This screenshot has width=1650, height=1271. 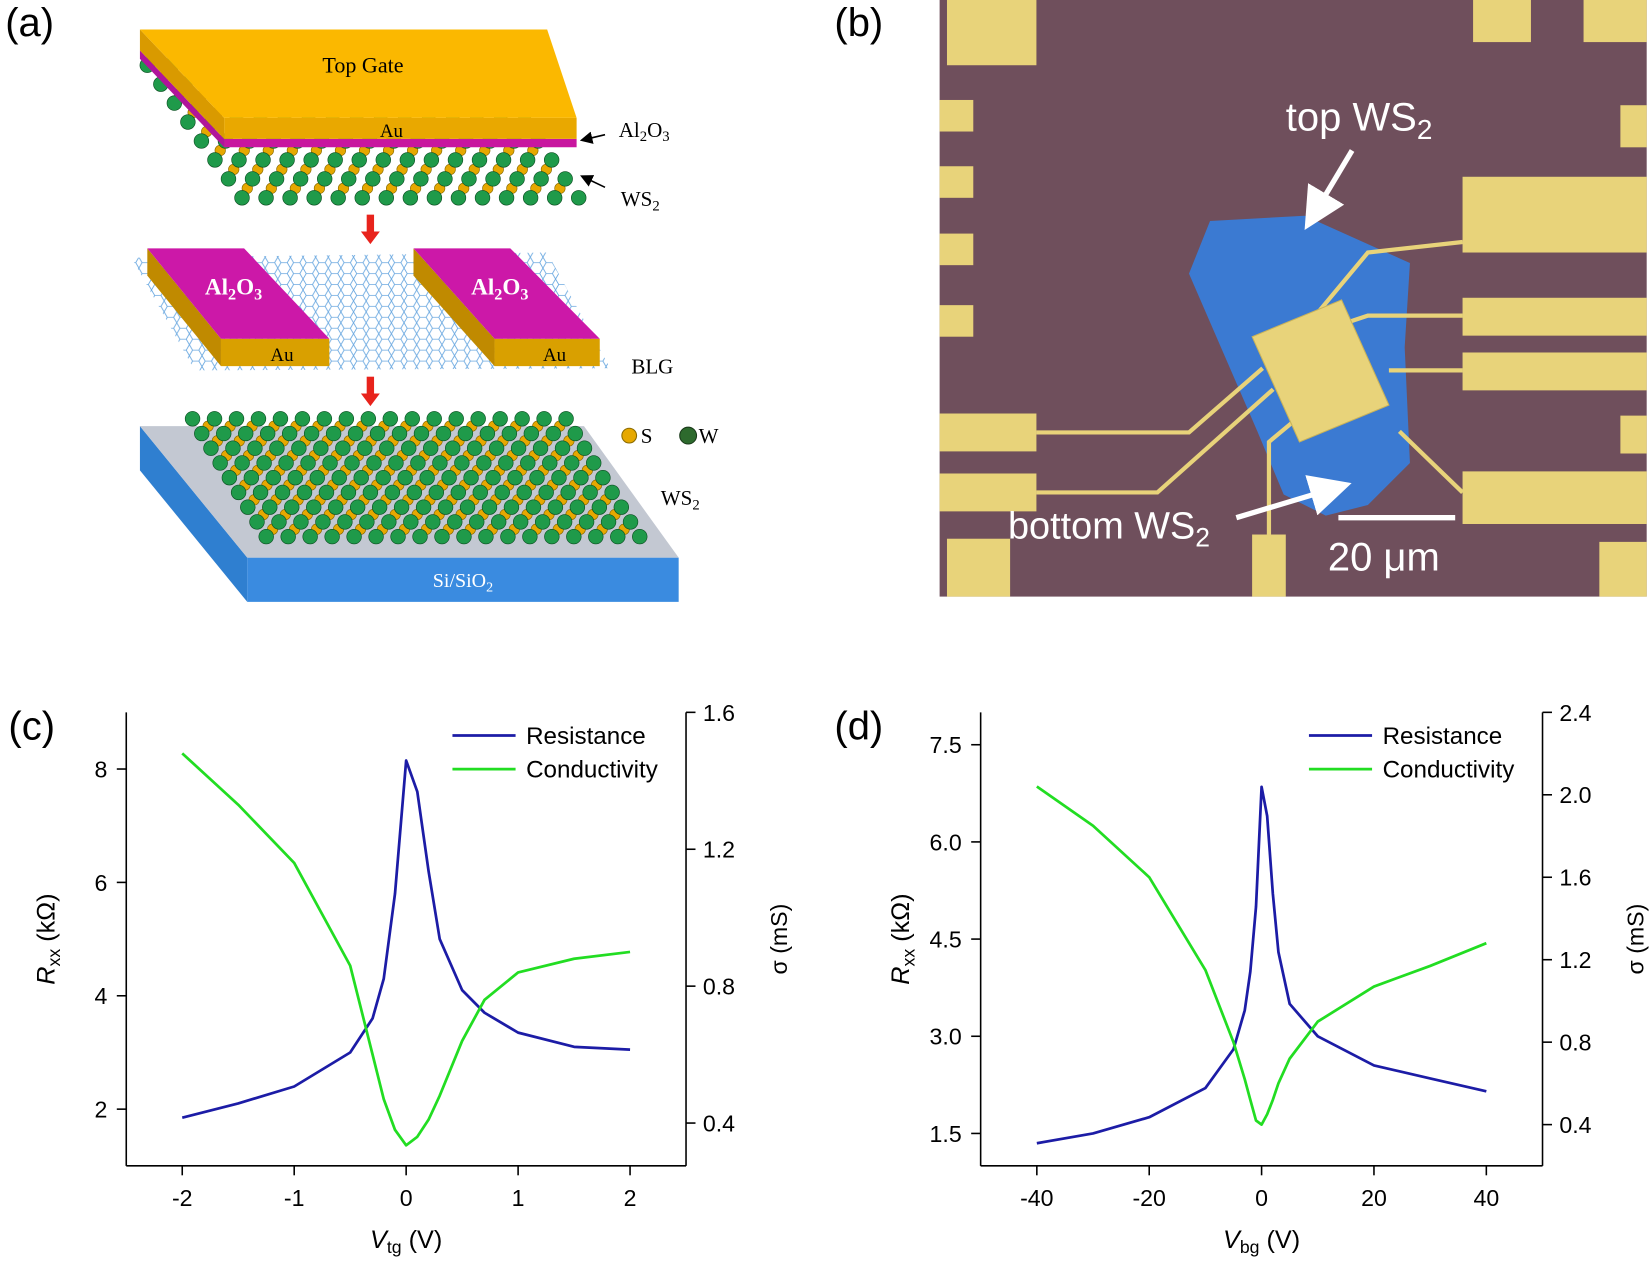 I want to click on legend-label: Resistance, so click(x=1443, y=736).